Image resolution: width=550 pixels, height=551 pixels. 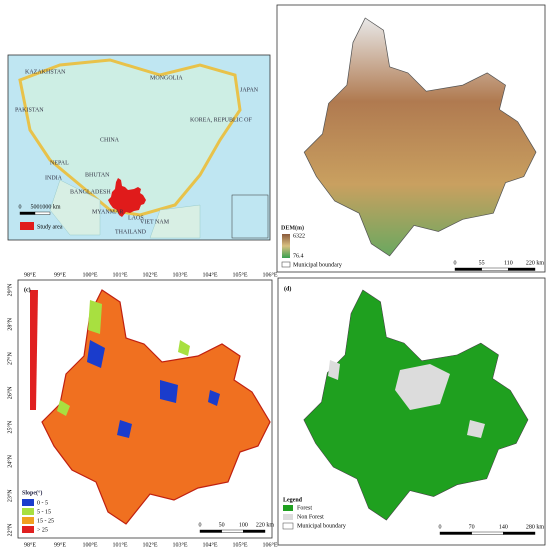 What do you see at coordinates (34, 350) in the screenshot?
I see `steep-slope` at bounding box center [34, 350].